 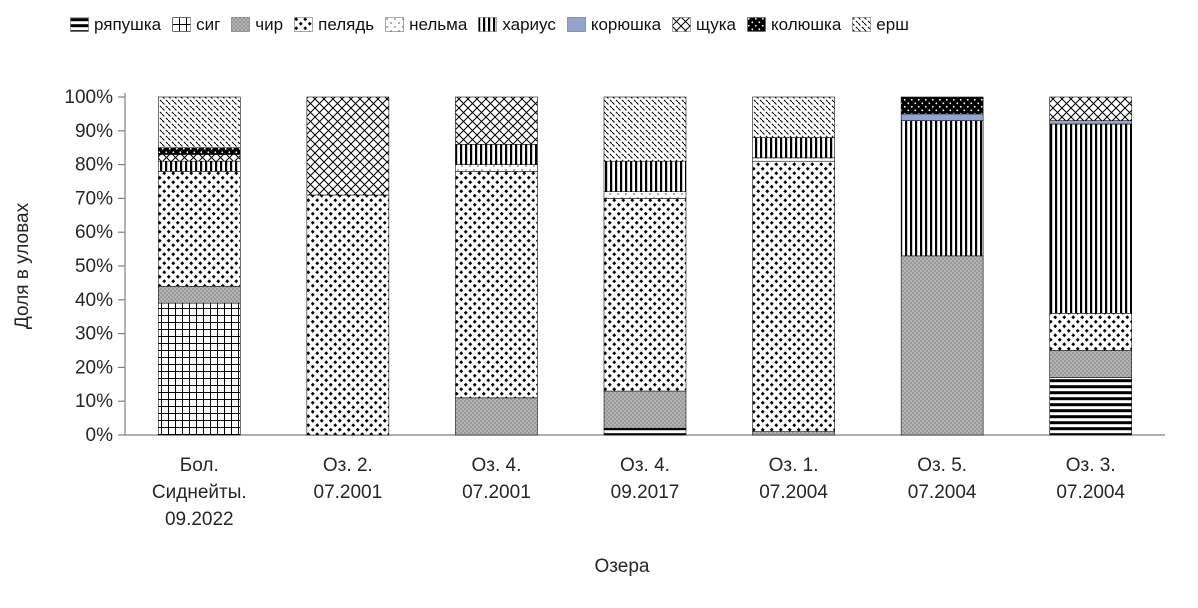 What do you see at coordinates (94, 131) in the screenshot?
I see `y-tick-label: 90%` at bounding box center [94, 131].